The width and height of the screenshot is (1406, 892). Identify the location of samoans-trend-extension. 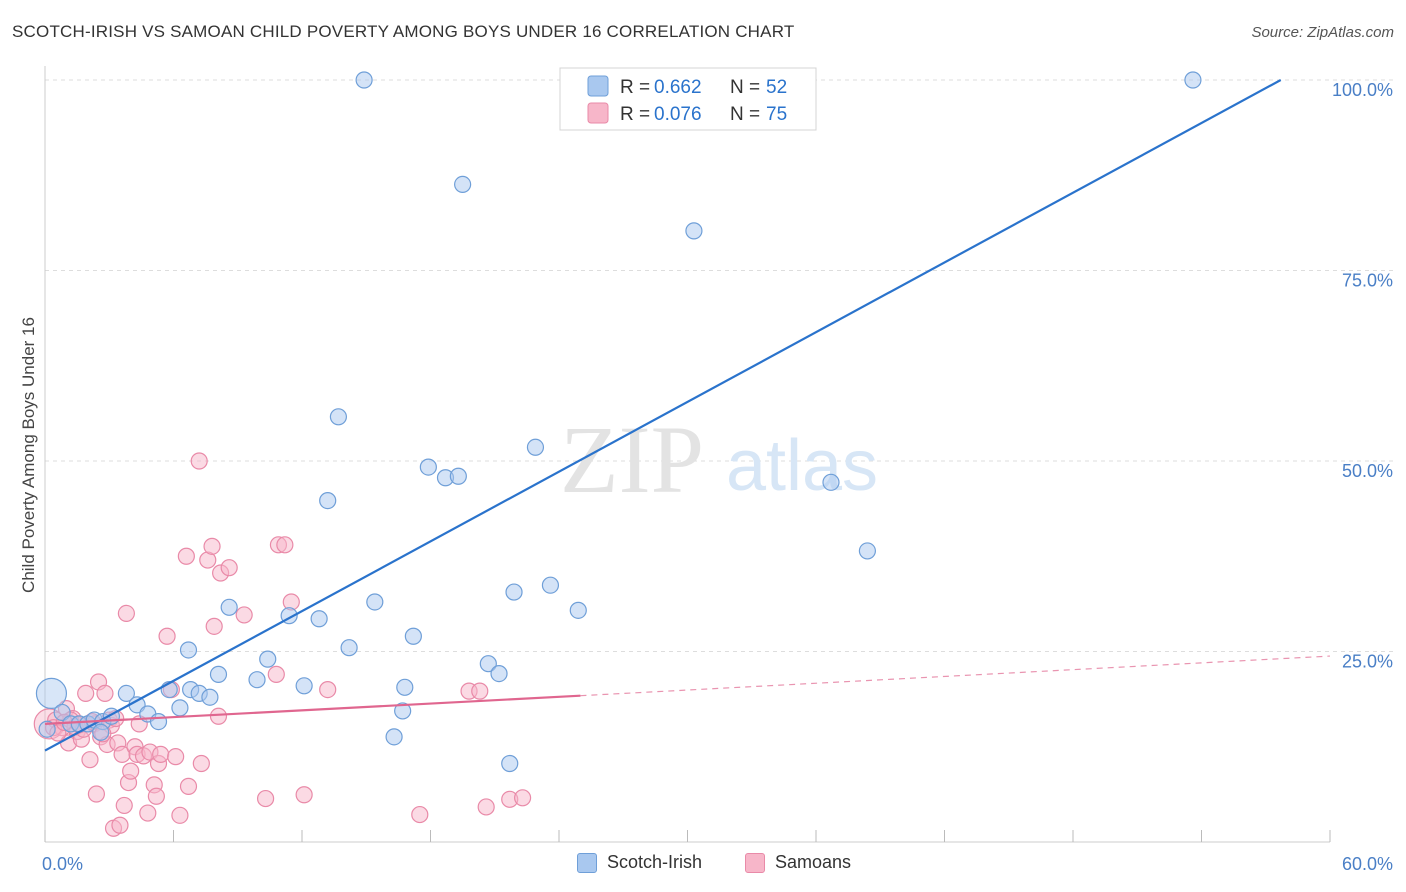
(955, 676).